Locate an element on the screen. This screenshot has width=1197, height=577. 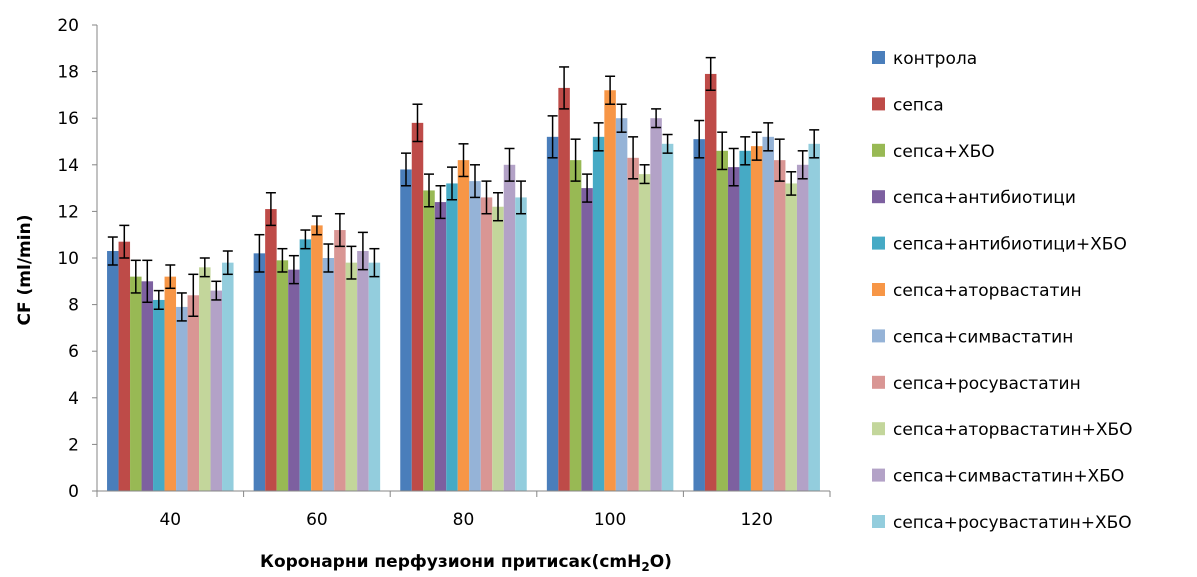
legend-item: сепса+росувастатин+ХБО is located at coordinates (1002, 523).